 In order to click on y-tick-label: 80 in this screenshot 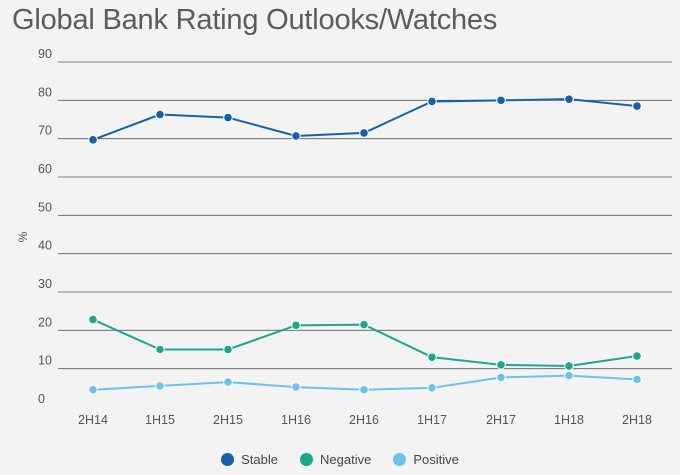, I will do `click(45, 92)`.